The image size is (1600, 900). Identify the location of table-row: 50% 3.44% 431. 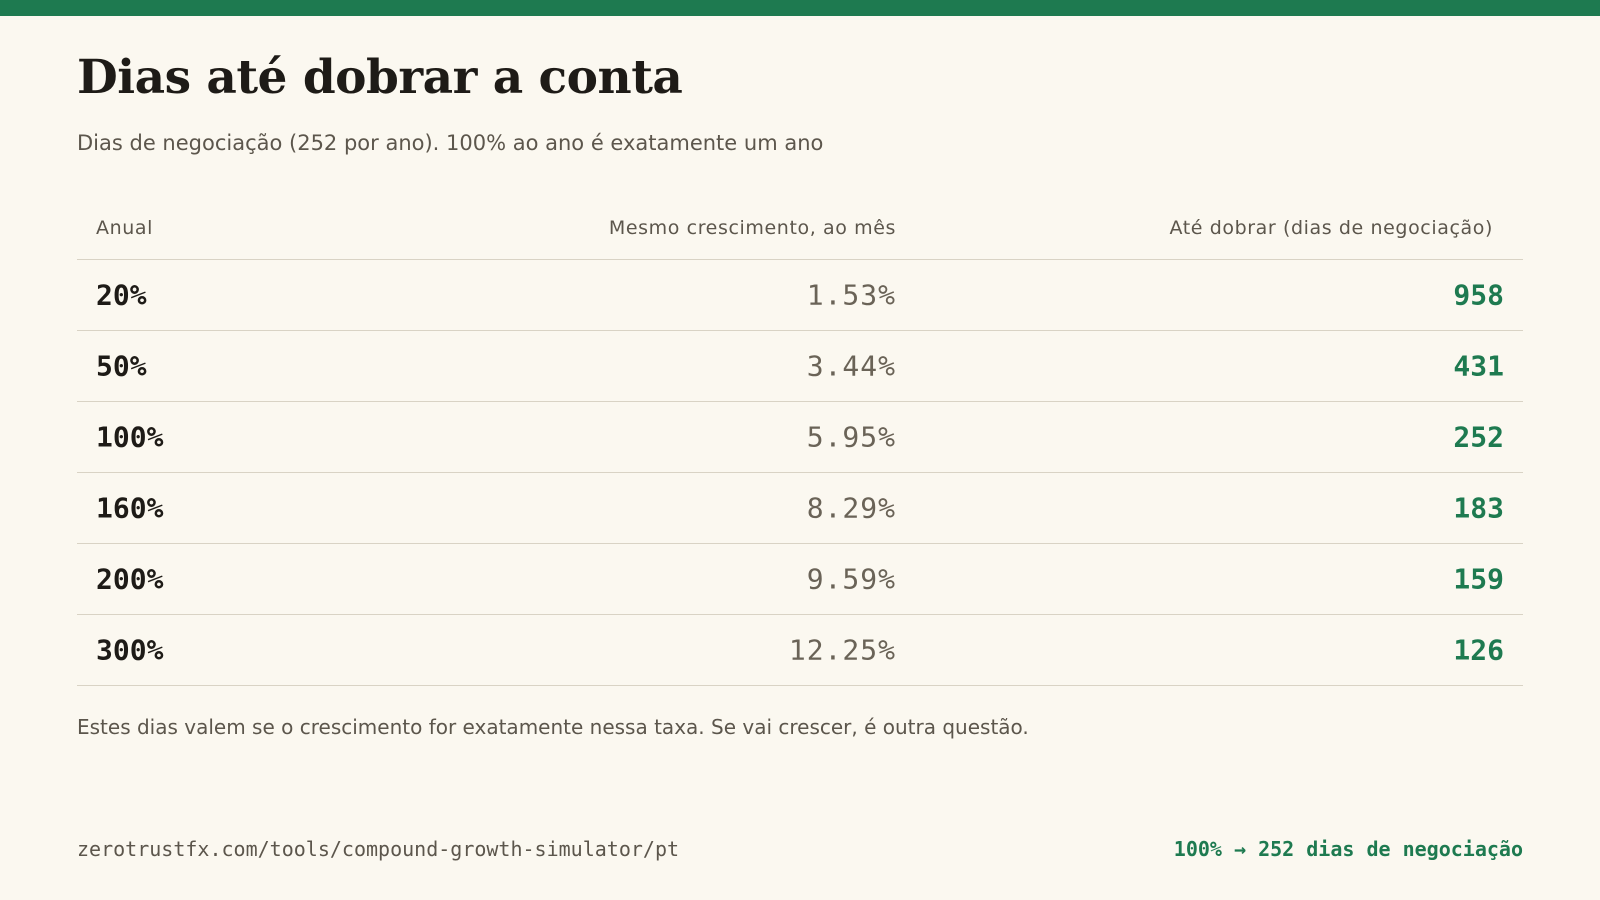
(800, 366).